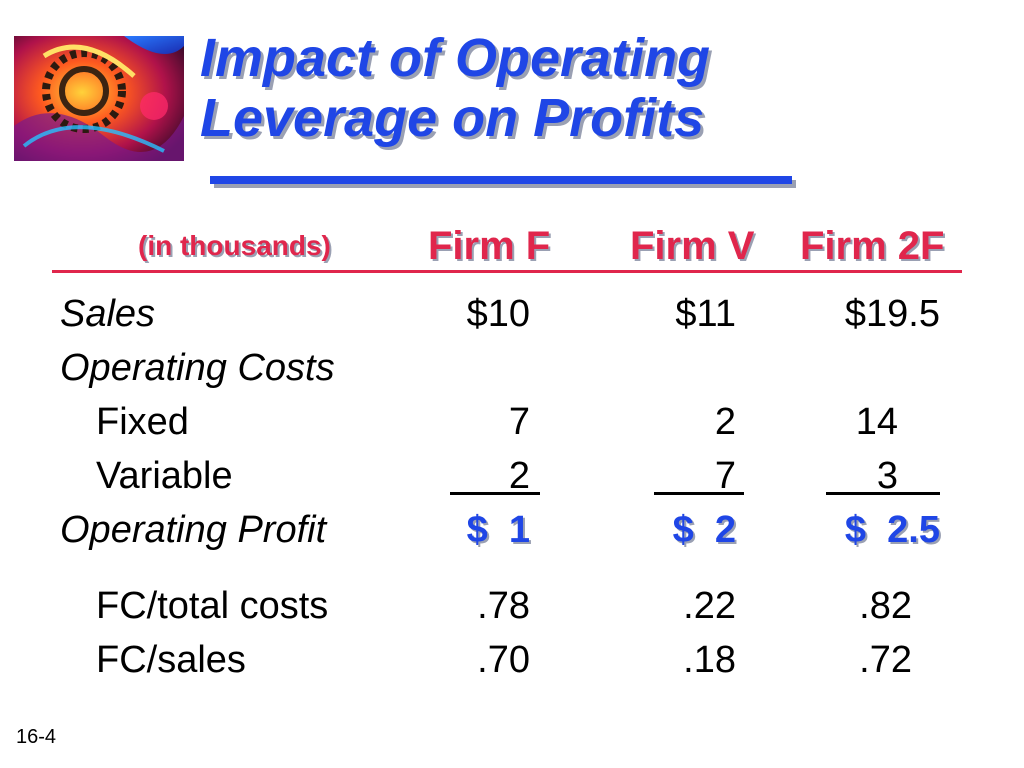  I want to click on row-label-fixed: Fixed, so click(142, 422).